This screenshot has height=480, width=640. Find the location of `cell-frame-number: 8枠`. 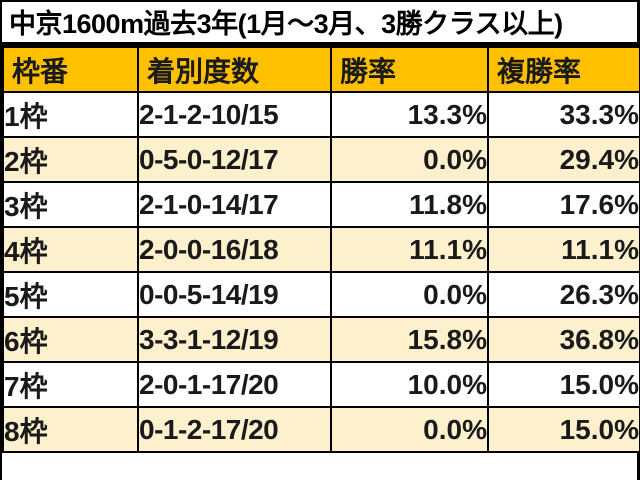

cell-frame-number: 8枠 is located at coordinates (70, 429).